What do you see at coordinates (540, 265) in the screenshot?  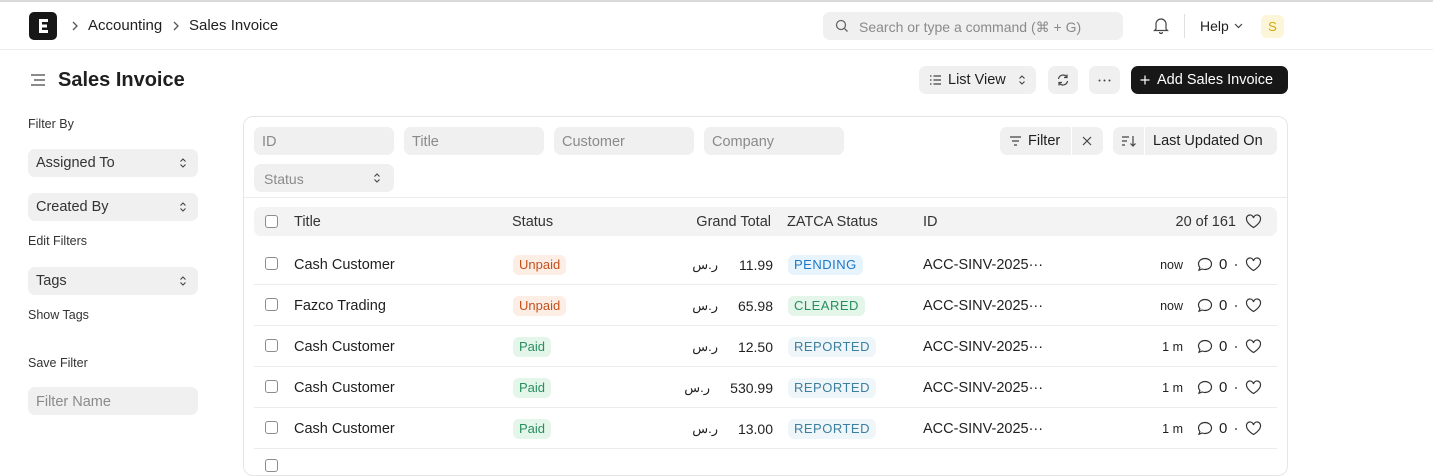 I see `status-pill: Unpaid` at bounding box center [540, 265].